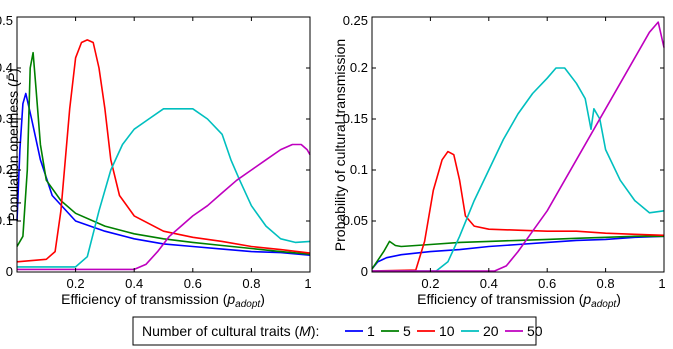  I want to click on legend: Number of cultural traits (M): 1 5 10 20 50, so click(337, 331).